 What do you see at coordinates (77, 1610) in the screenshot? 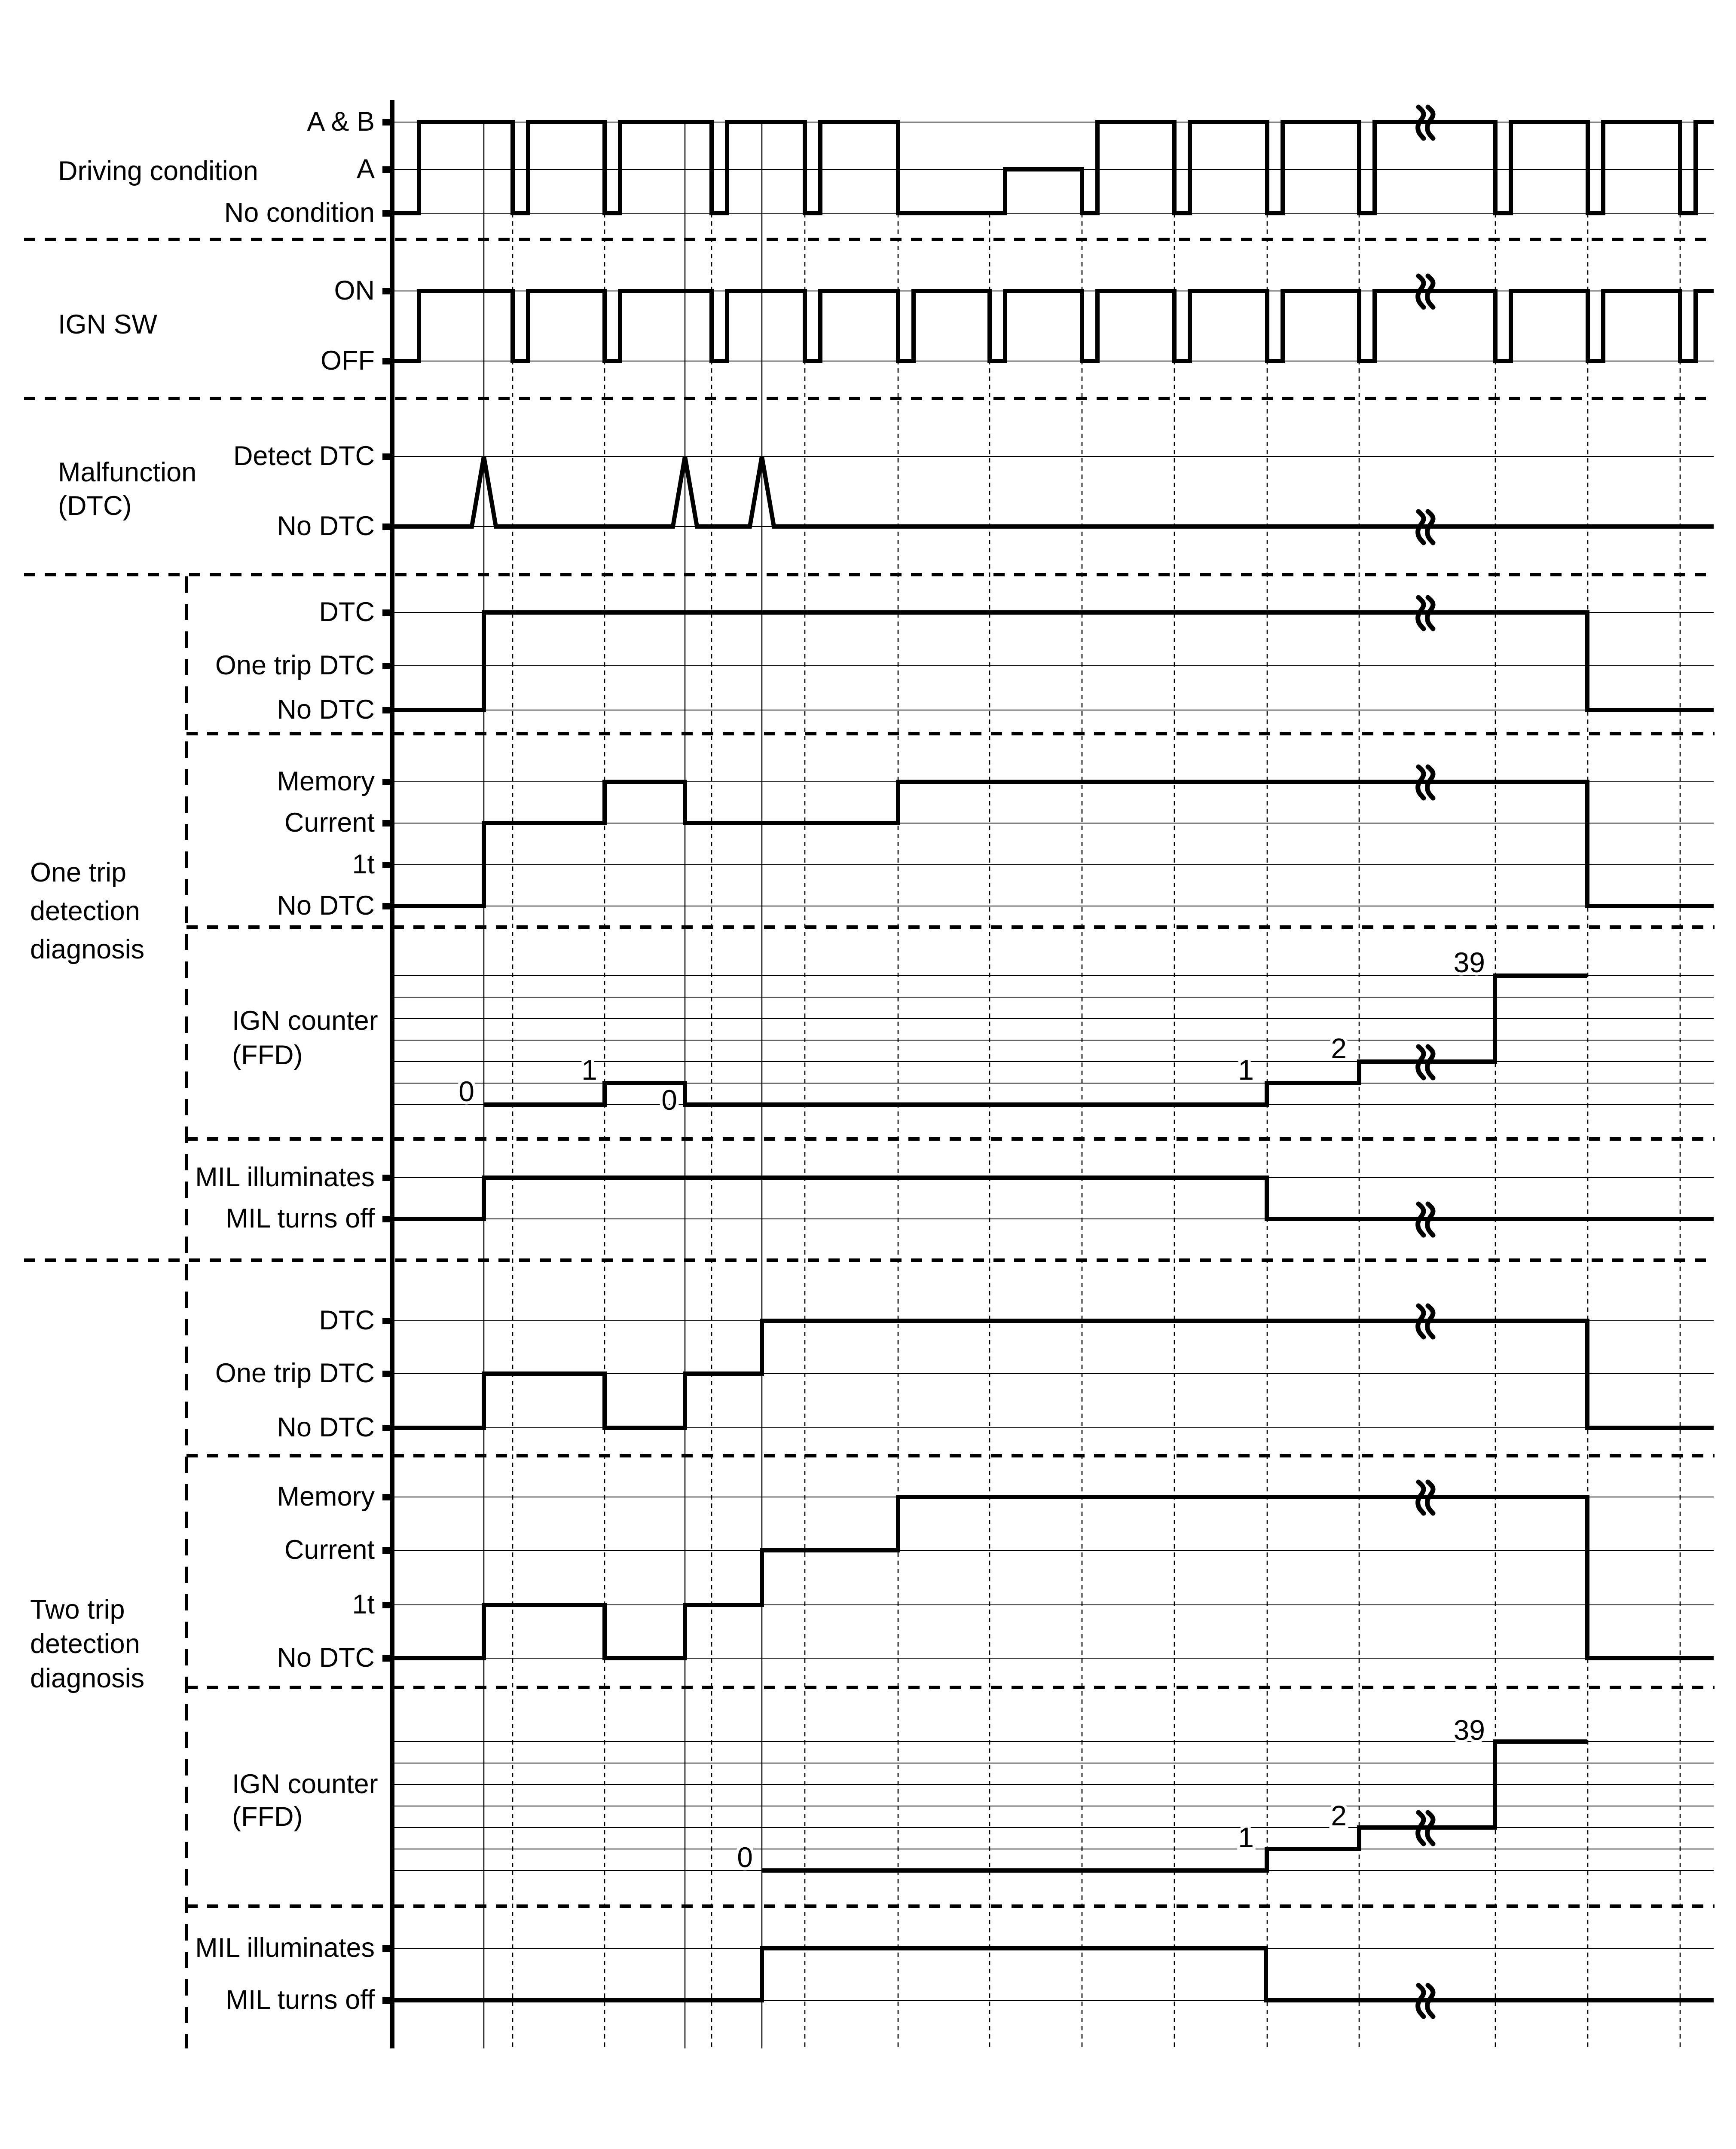
I see `svg-text: Two trip` at bounding box center [77, 1610].